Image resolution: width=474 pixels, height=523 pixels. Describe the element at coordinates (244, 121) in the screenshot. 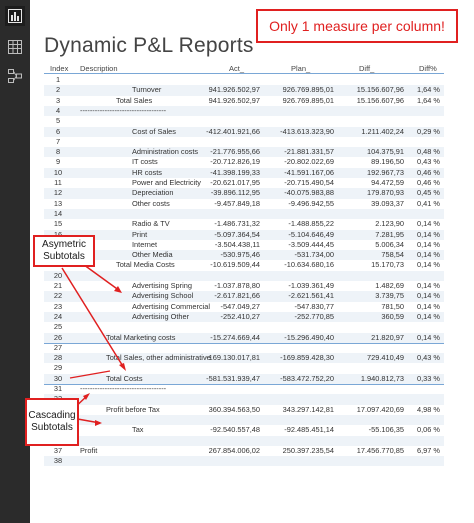

I see `table-row: 5` at that location.